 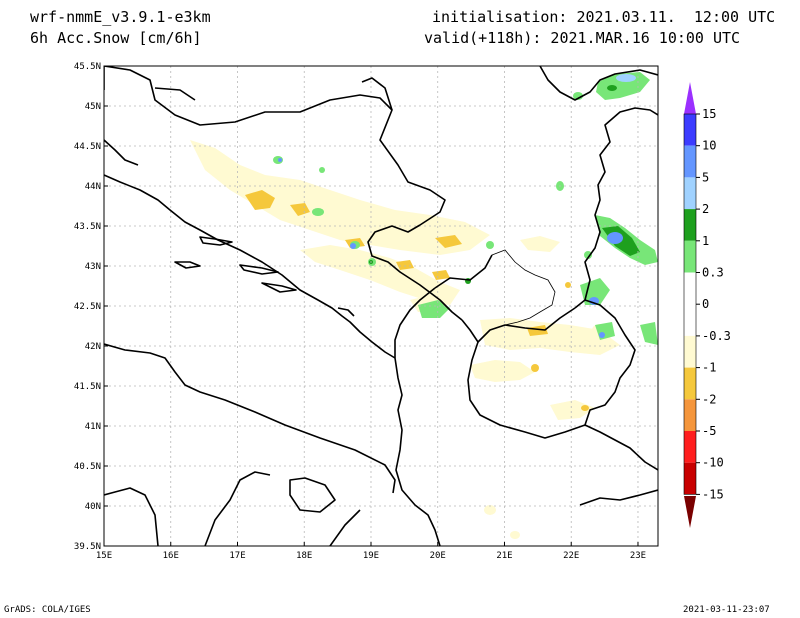 What do you see at coordinates (87, 147) in the screenshot?
I see `lat-label: 44.5N` at bounding box center [87, 147].